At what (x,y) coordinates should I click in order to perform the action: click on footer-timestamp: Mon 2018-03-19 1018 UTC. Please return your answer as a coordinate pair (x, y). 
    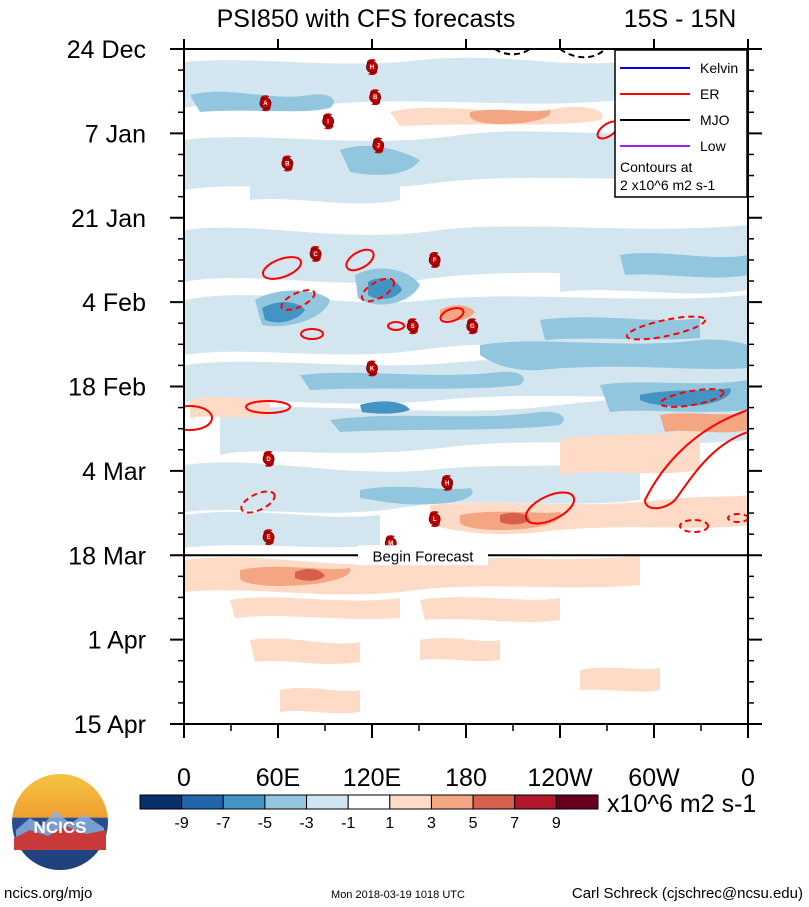
    Looking at the image, I should click on (398, 895).